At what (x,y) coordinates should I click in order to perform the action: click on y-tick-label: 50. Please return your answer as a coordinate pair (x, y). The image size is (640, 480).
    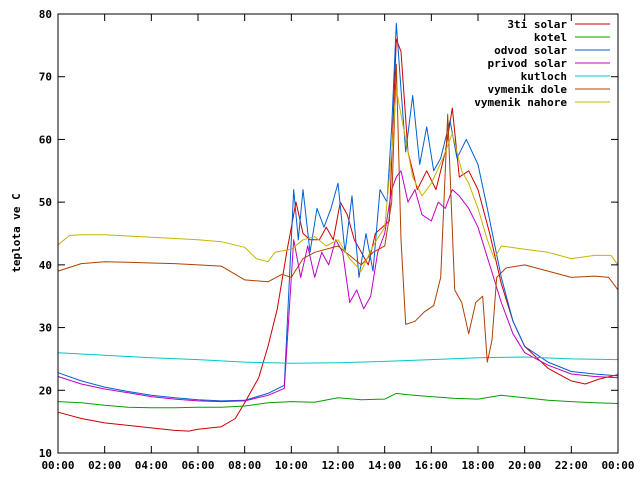
    Looking at the image, I should click on (45, 202).